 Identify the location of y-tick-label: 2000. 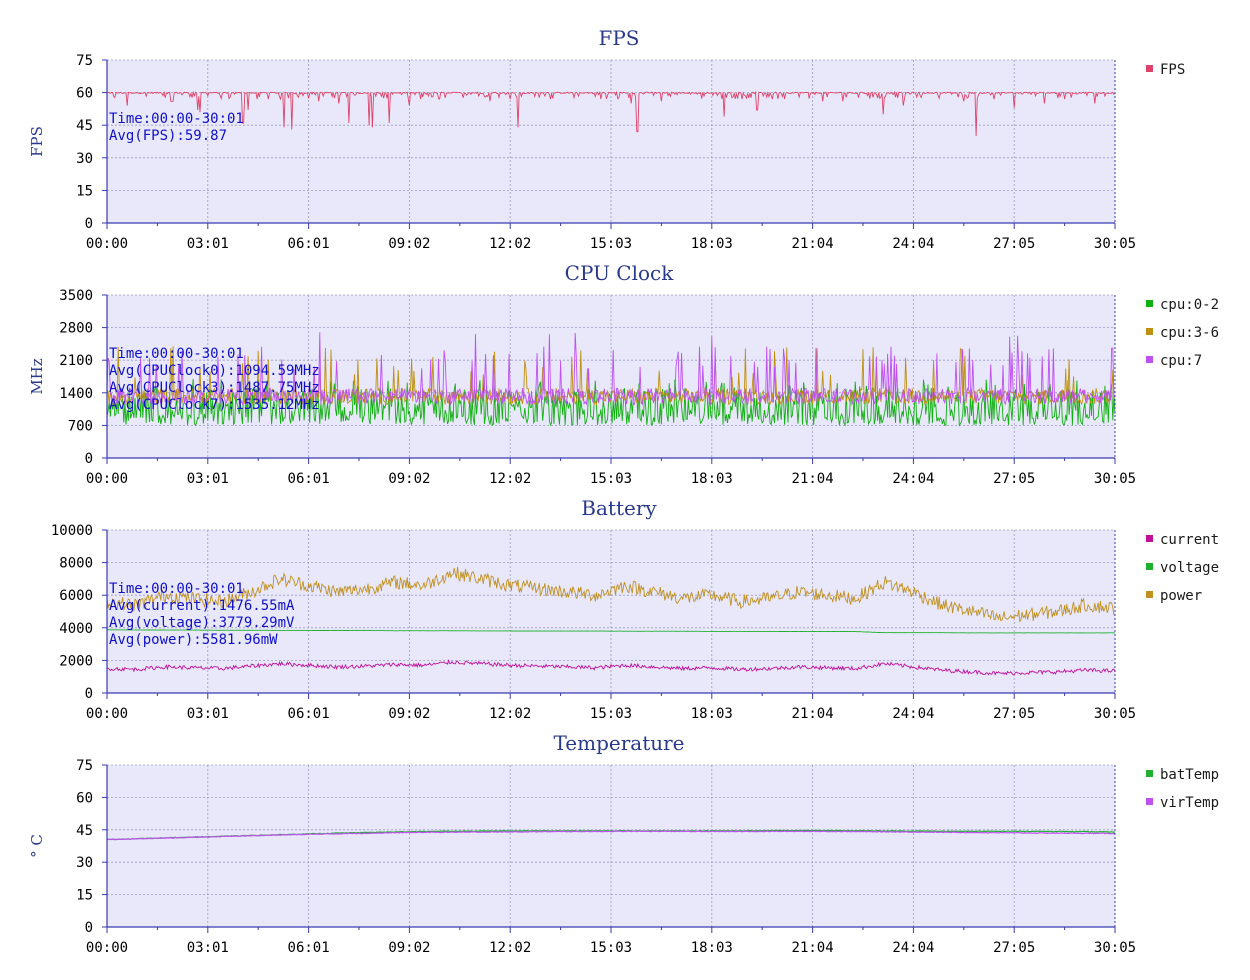
(76, 661).